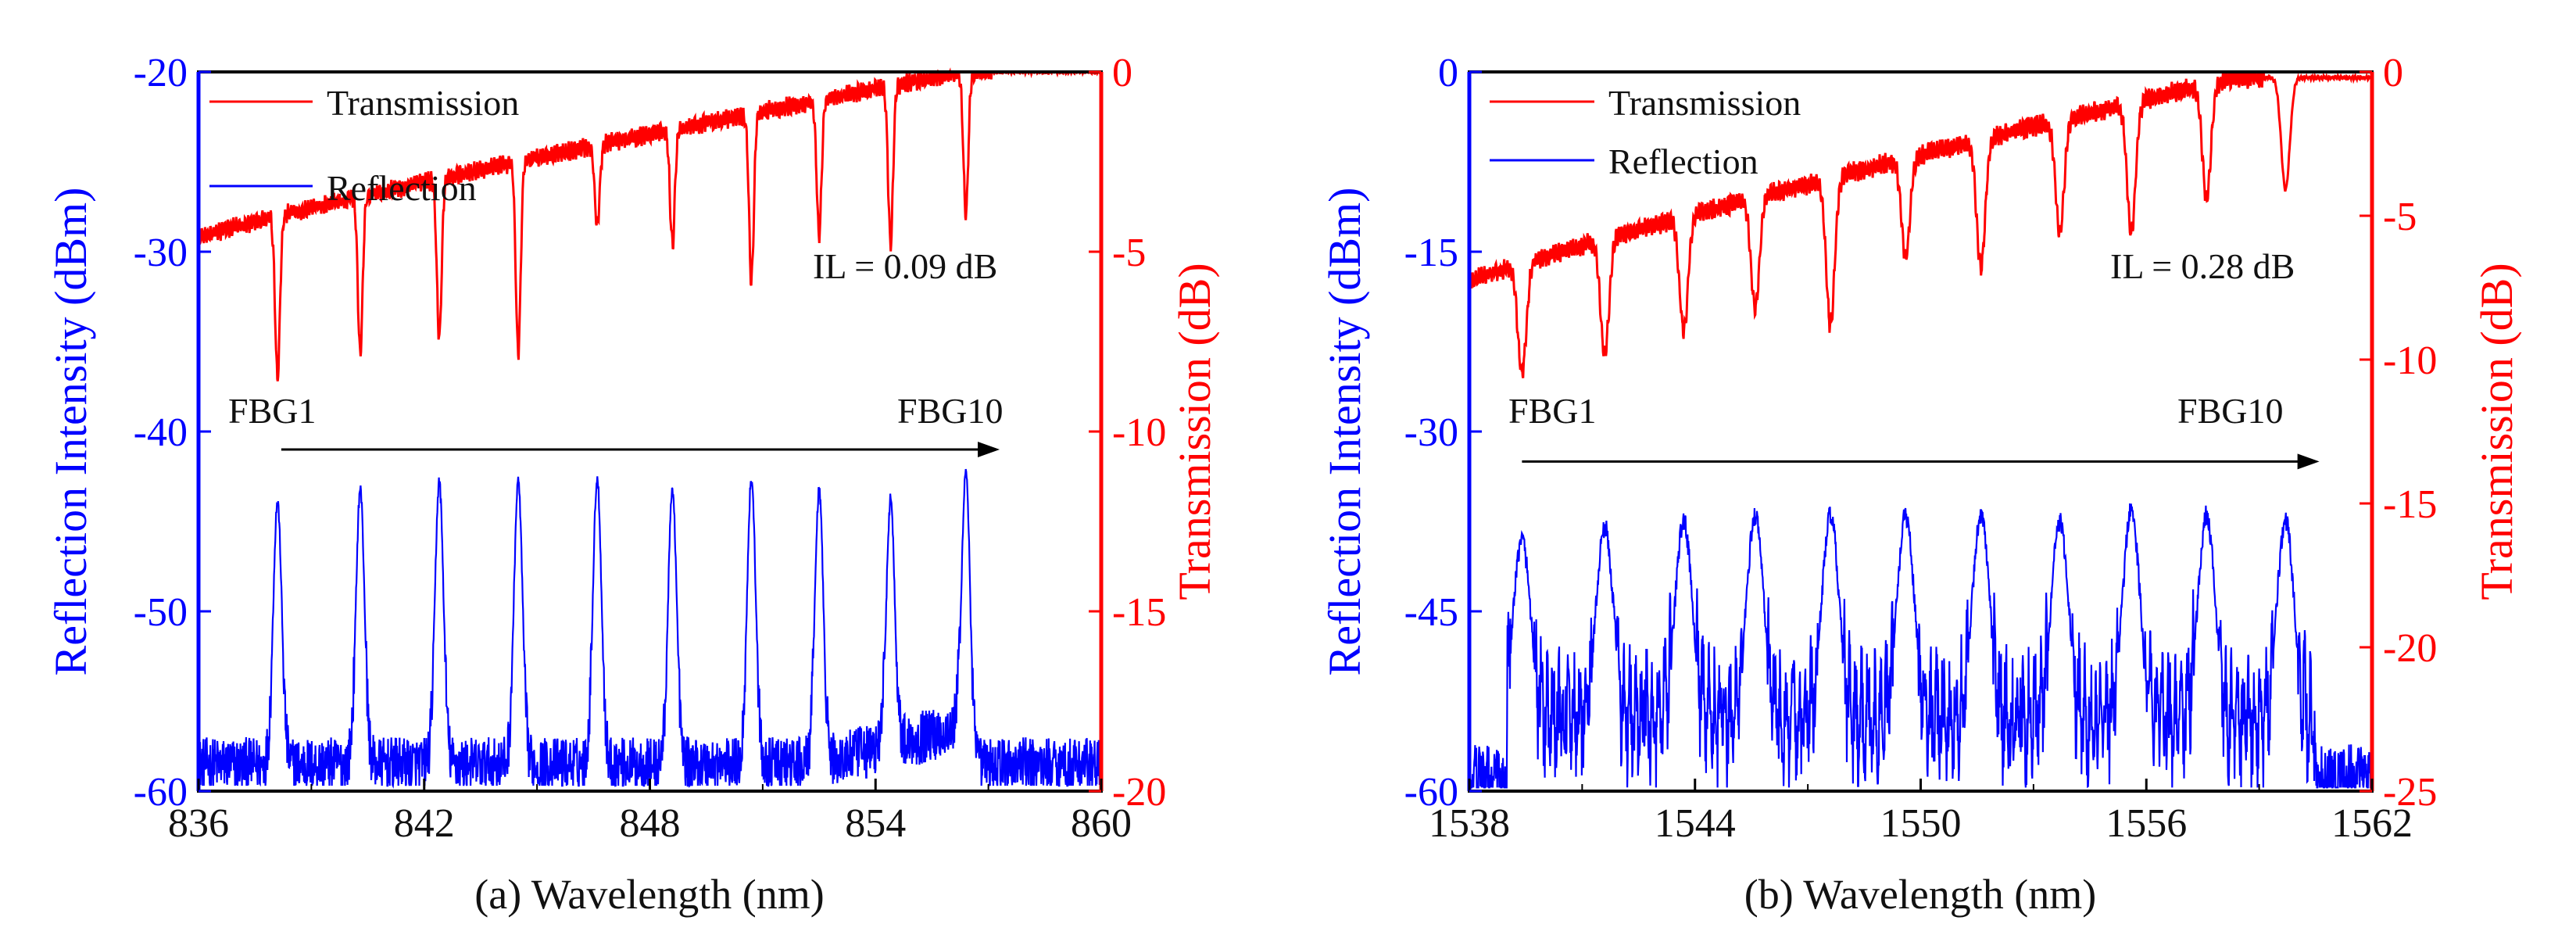  I want to click on panel-a-fbg10-label: FBG10, so click(950, 411).